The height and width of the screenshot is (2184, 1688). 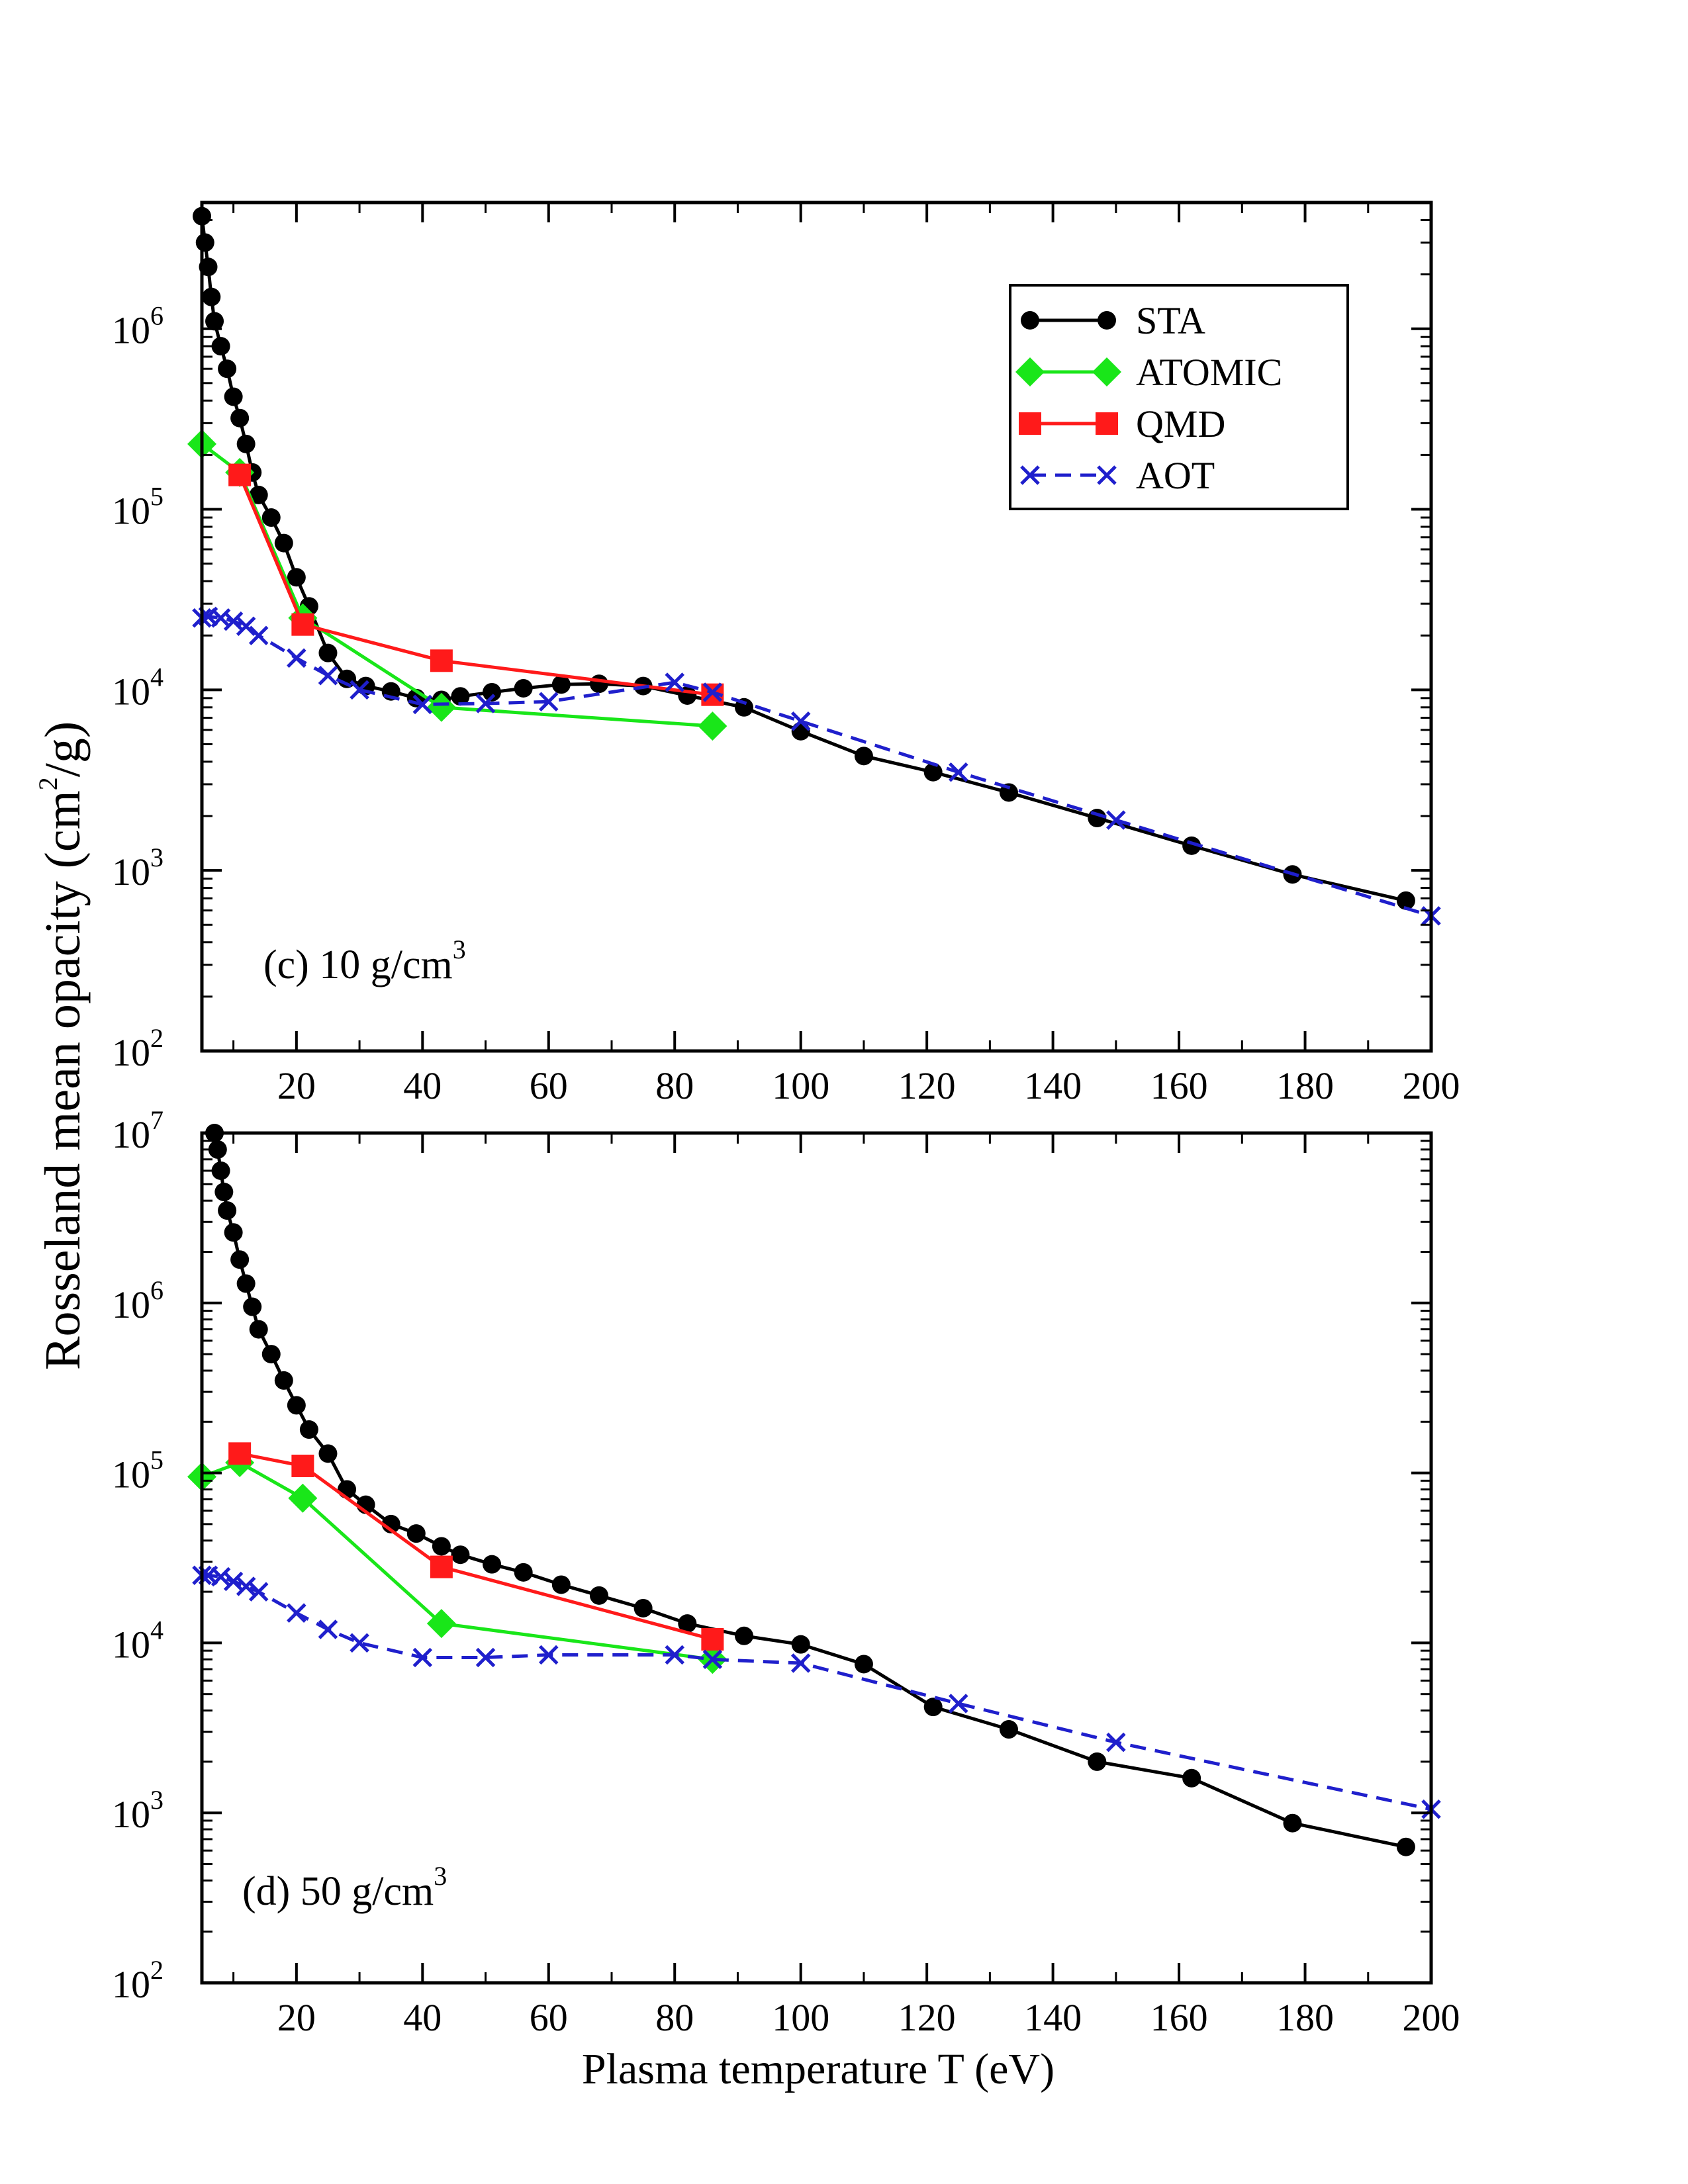 I want to click on panel-c-x-tick-label: 40, so click(x=422, y=1085).